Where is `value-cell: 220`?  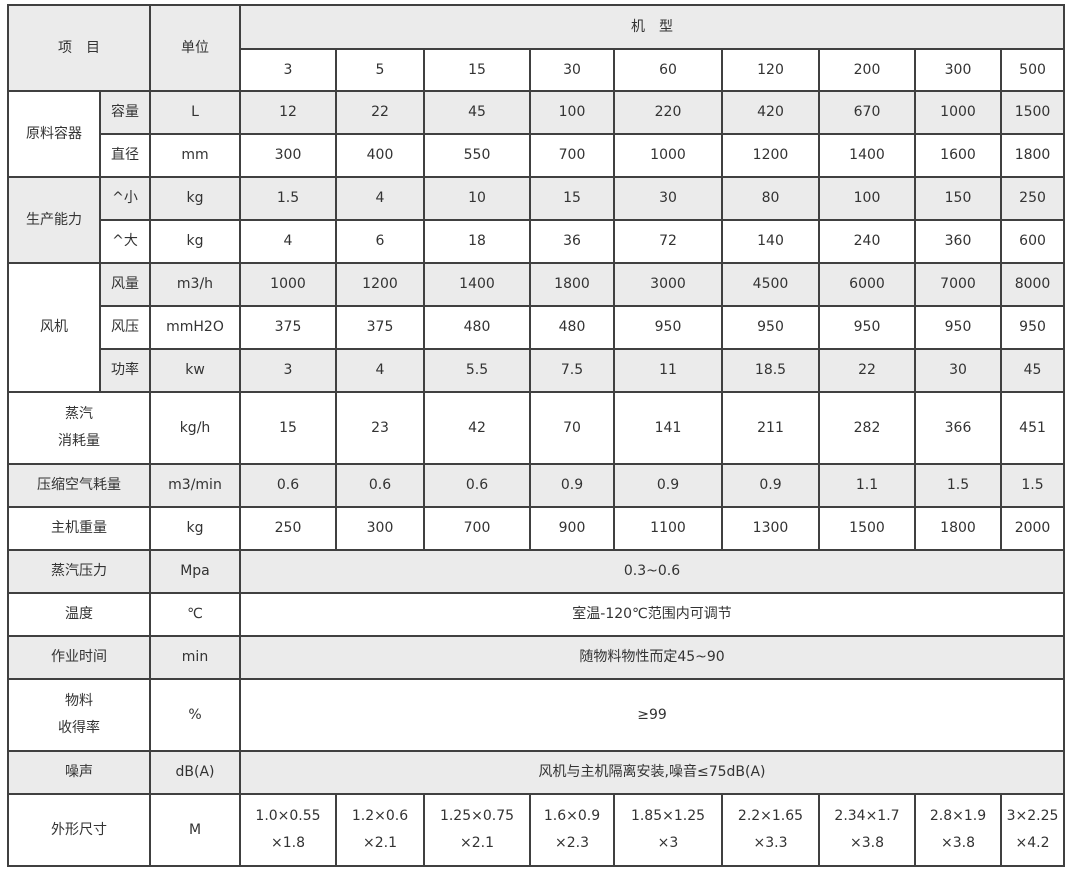
value-cell: 220 is located at coordinates (668, 112).